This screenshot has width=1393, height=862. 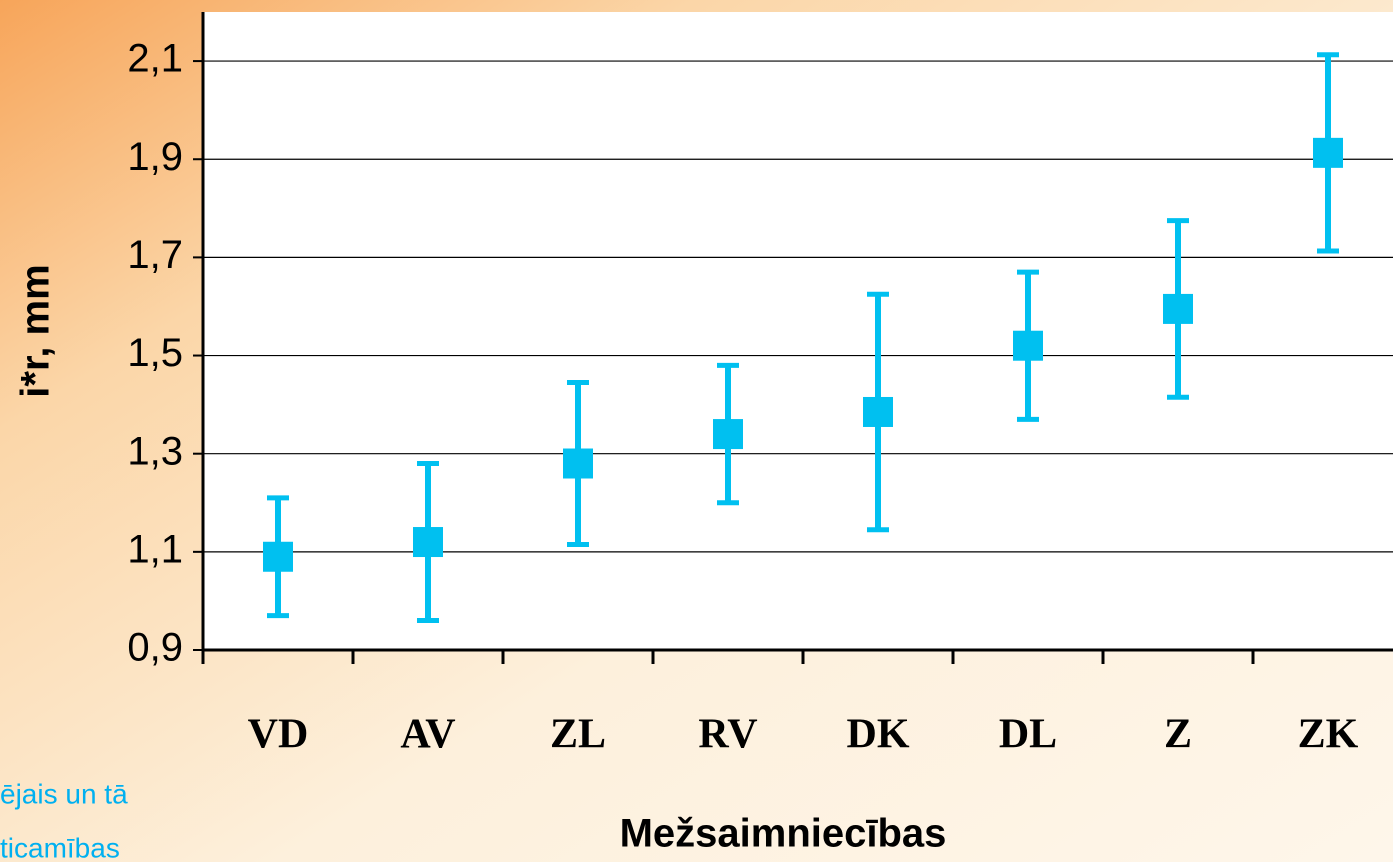 What do you see at coordinates (155, 255) in the screenshot?
I see `y-tick-label: 1,7` at bounding box center [155, 255].